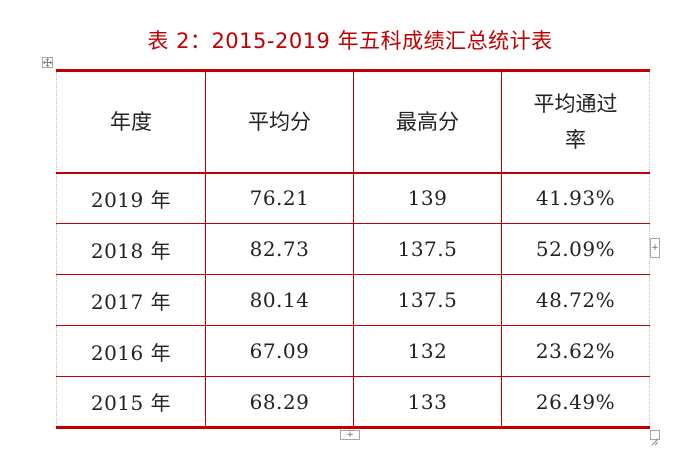 This screenshot has width=700, height=451. What do you see at coordinates (350, 41) in the screenshot?
I see `table-caption: 表 2：2015-2019 年五科成绩汇总统计表` at bounding box center [350, 41].